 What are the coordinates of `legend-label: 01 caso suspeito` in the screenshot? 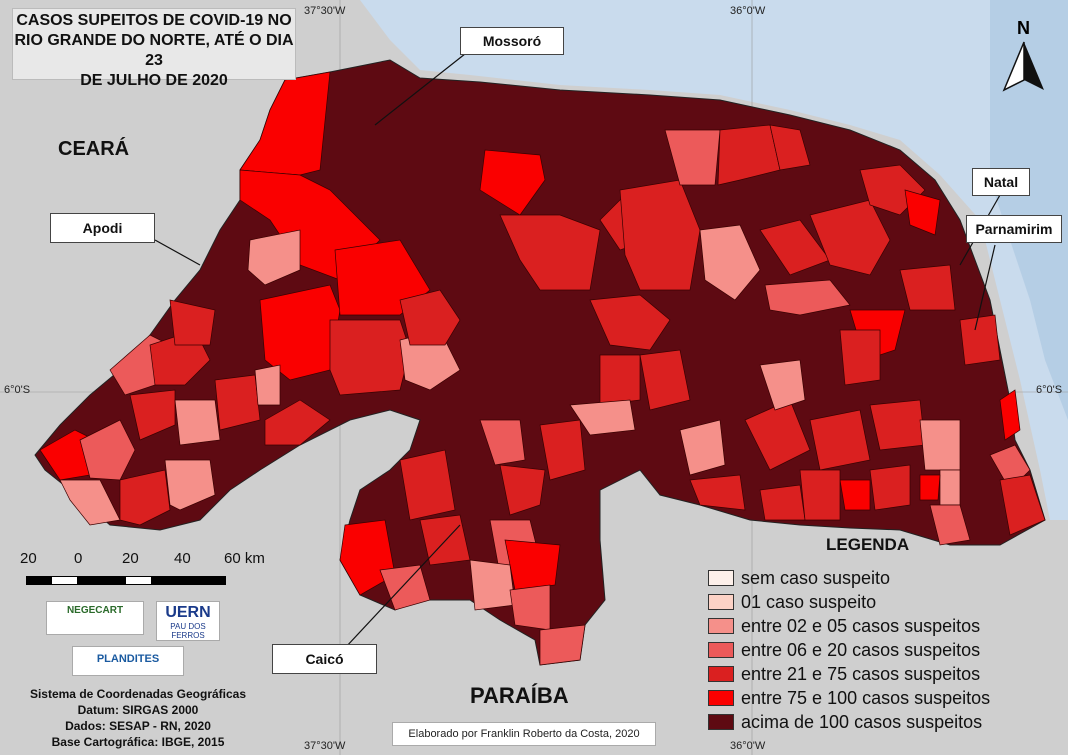 It's located at (809, 601).